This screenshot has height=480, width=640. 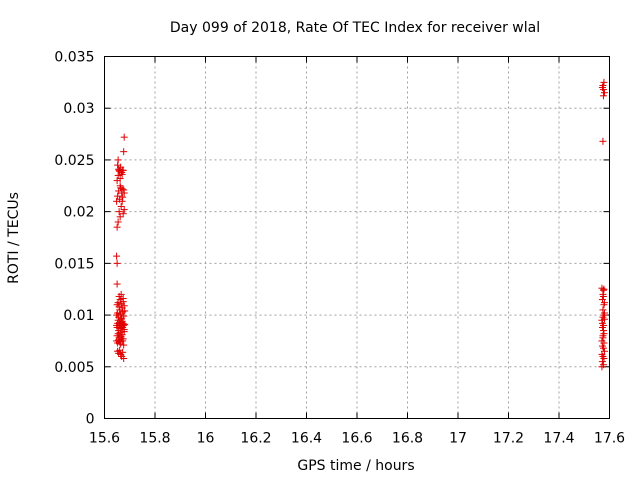 What do you see at coordinates (74, 58) in the screenshot?
I see `y-tick-label: 0.035` at bounding box center [74, 58].